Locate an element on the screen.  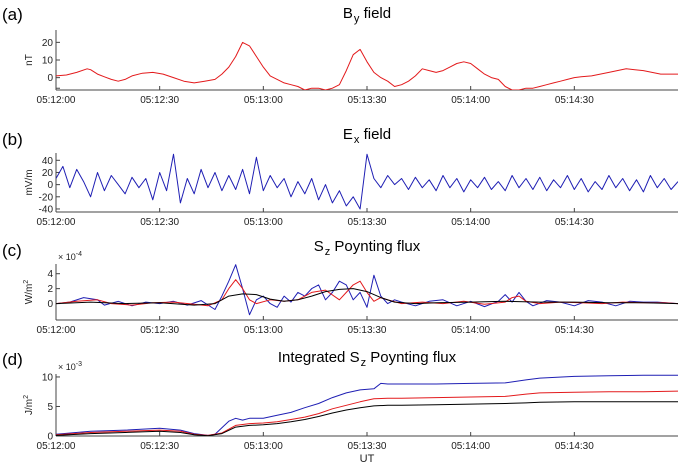
panel-title: By field is located at coordinates (367, 15).